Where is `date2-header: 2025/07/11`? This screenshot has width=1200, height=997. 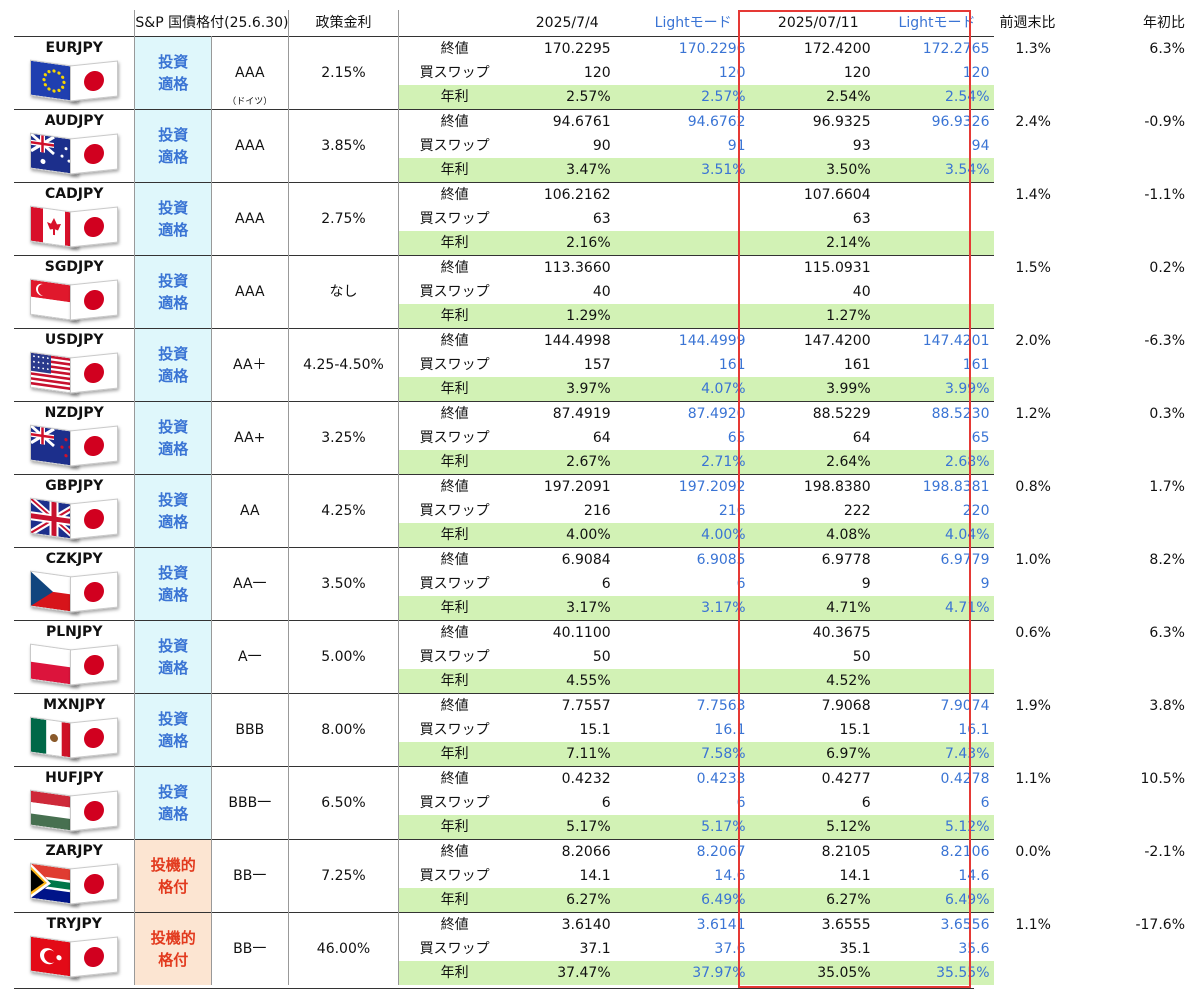 date2-header: 2025/07/11 is located at coordinates (818, 23).